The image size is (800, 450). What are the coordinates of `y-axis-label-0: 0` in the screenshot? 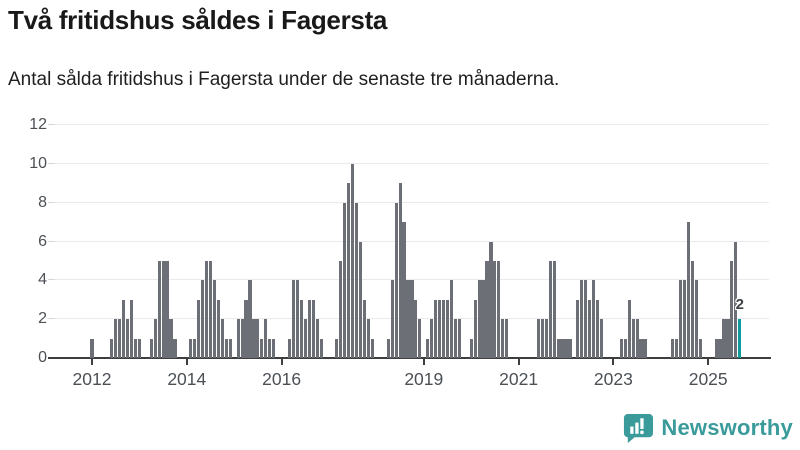 It's located at (42, 357).